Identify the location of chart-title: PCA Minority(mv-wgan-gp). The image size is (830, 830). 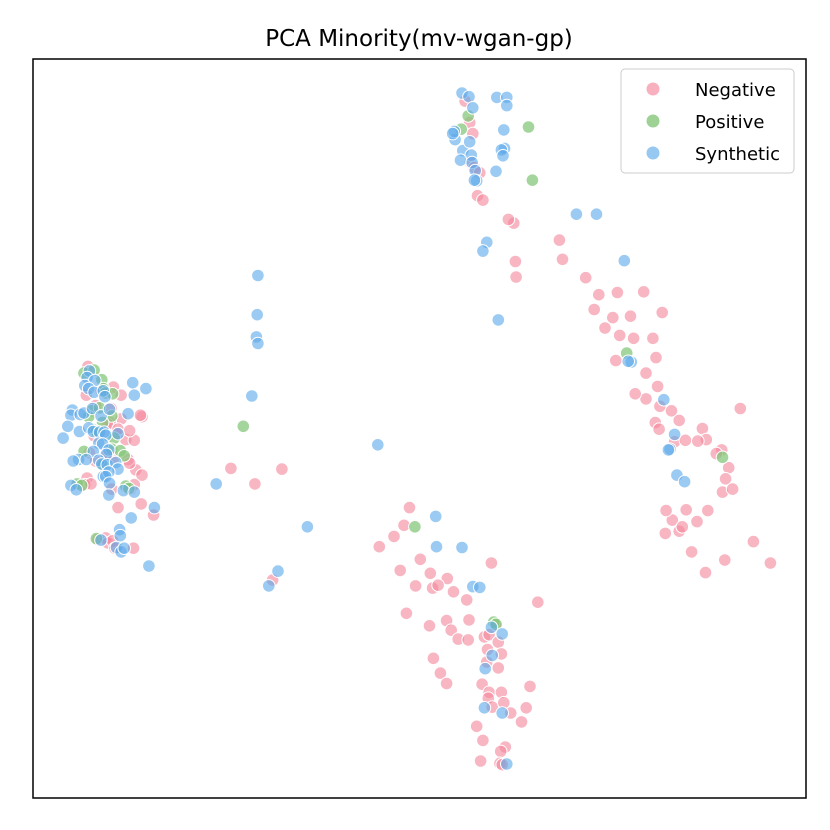
(419, 39).